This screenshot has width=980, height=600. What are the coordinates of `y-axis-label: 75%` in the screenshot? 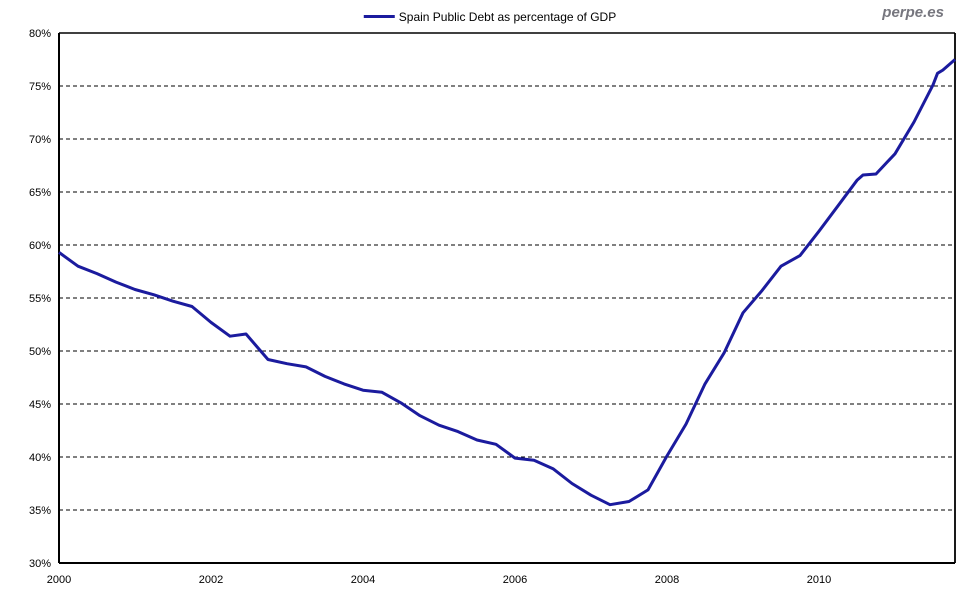 It's located at (40, 87).